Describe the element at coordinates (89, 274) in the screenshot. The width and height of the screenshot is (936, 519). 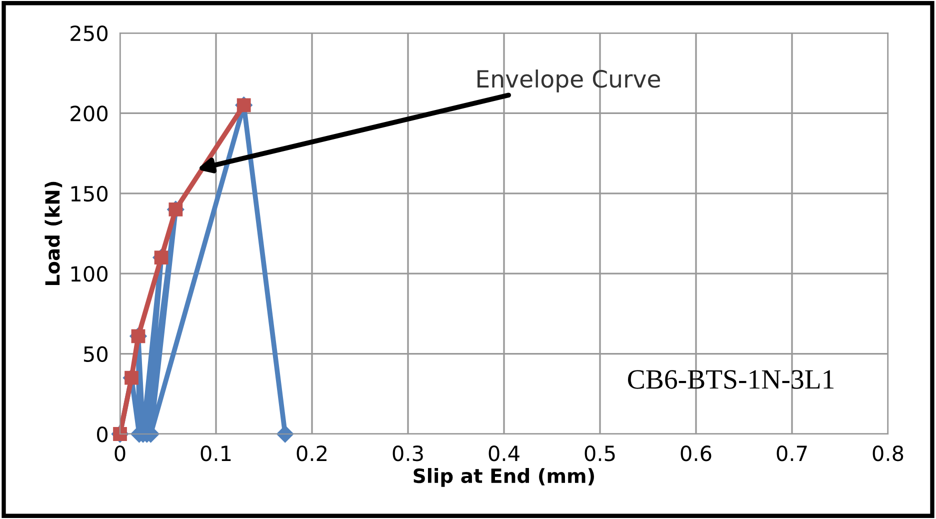
I see `y-tick-label: 100` at that location.